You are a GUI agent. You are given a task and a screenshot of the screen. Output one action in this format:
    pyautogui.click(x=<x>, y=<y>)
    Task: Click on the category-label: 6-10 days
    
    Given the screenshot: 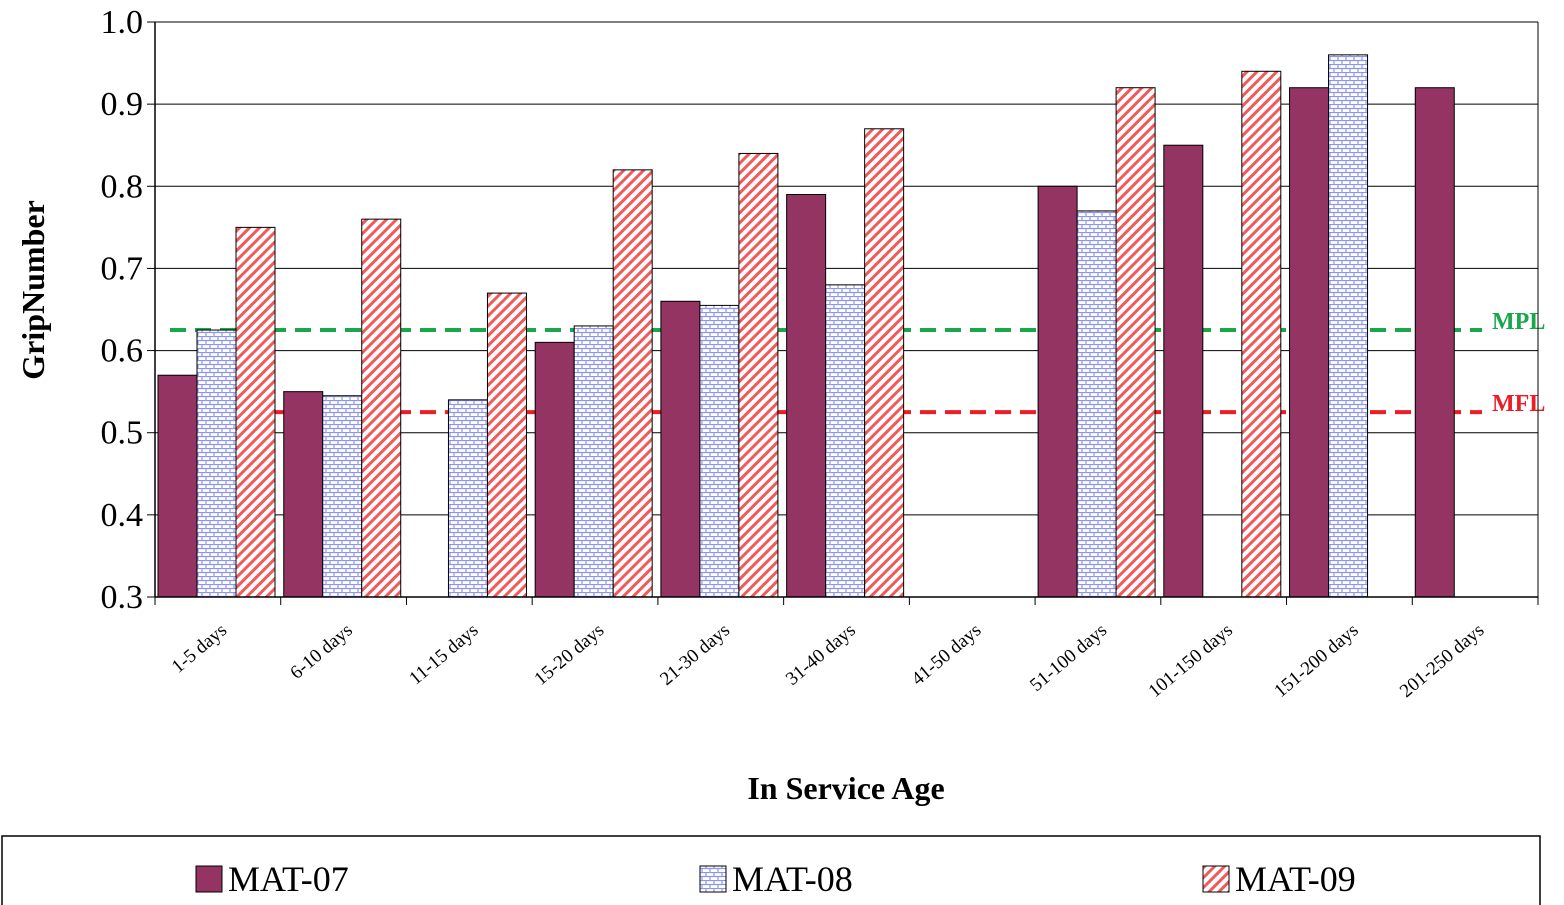 What is the action you would take?
    pyautogui.click(x=321, y=652)
    